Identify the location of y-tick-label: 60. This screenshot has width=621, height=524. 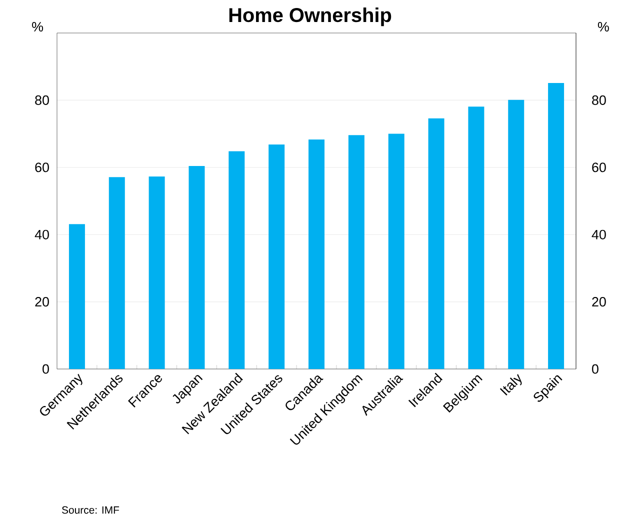
(42, 167).